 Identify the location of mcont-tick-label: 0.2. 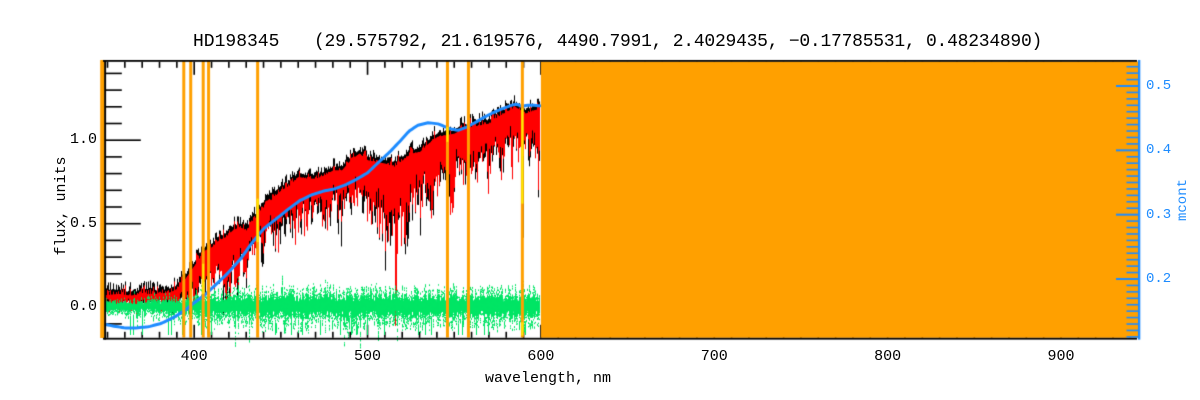
(1159, 278).